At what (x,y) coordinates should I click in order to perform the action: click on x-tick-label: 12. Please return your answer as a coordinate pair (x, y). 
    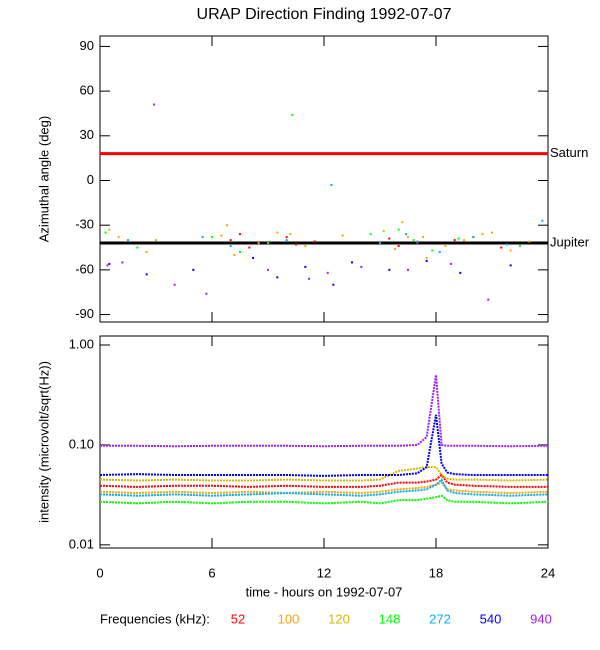
    Looking at the image, I should click on (324, 572).